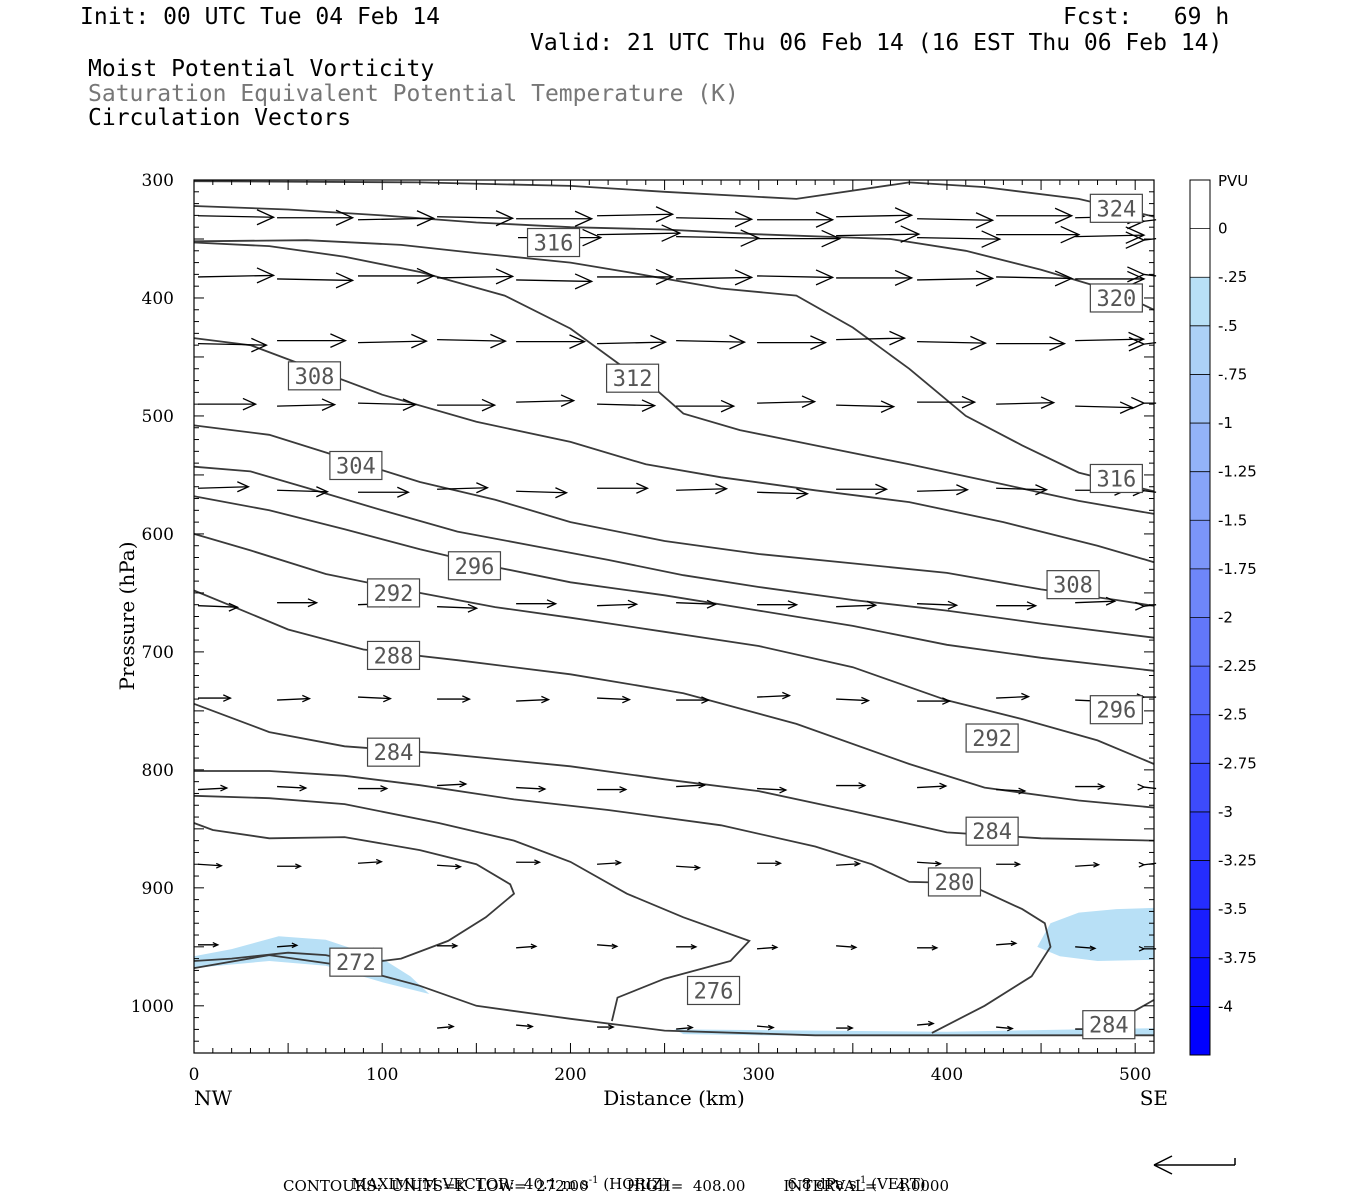  I want to click on contour-label-text: 276, so click(714, 991).